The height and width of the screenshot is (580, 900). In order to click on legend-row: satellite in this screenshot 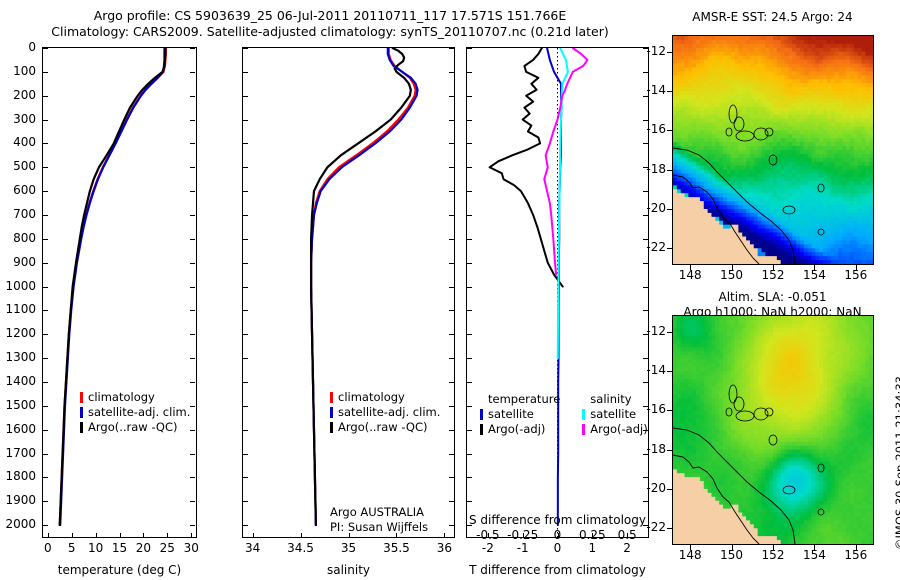, I will do `click(614, 414)`.